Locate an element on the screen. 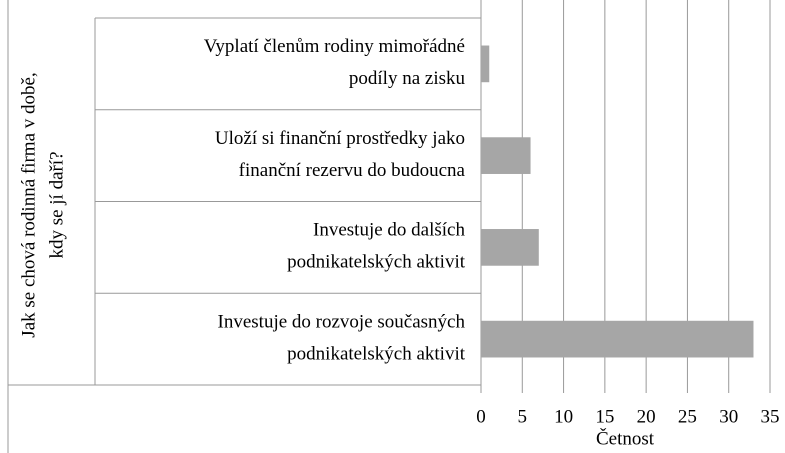  y-axis-title: kdy se jí daří? is located at coordinates (56, 204).